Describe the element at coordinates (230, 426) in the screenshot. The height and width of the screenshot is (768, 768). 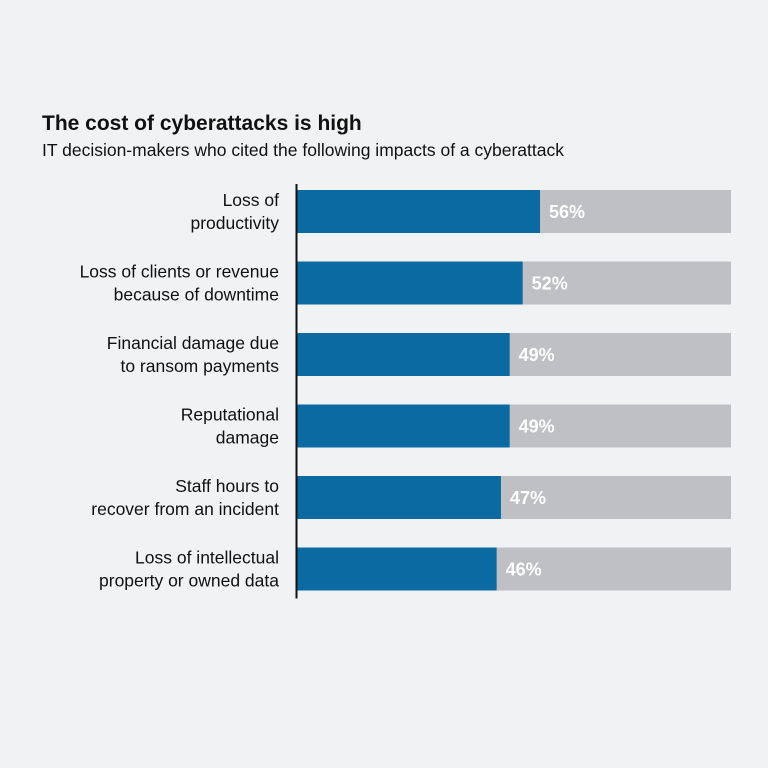
I see `category-label: Reputational damage` at that location.